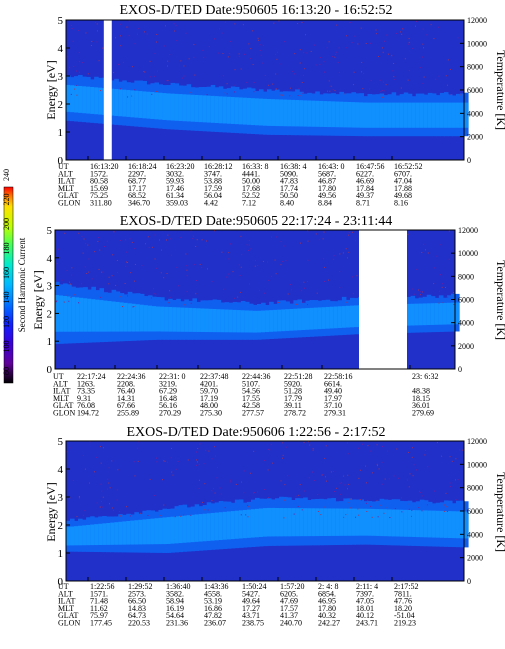  I want to click on panel-3-cell: 1:50:24, so click(254, 586).